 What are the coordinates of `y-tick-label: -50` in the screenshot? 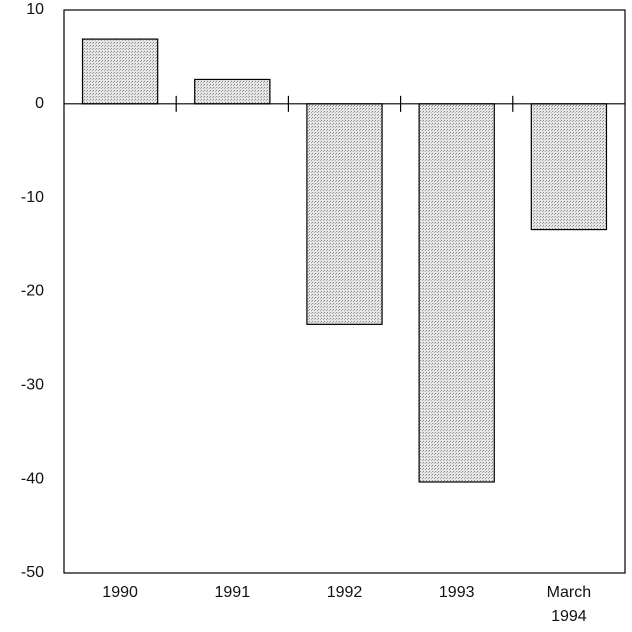 It's located at (32, 572).